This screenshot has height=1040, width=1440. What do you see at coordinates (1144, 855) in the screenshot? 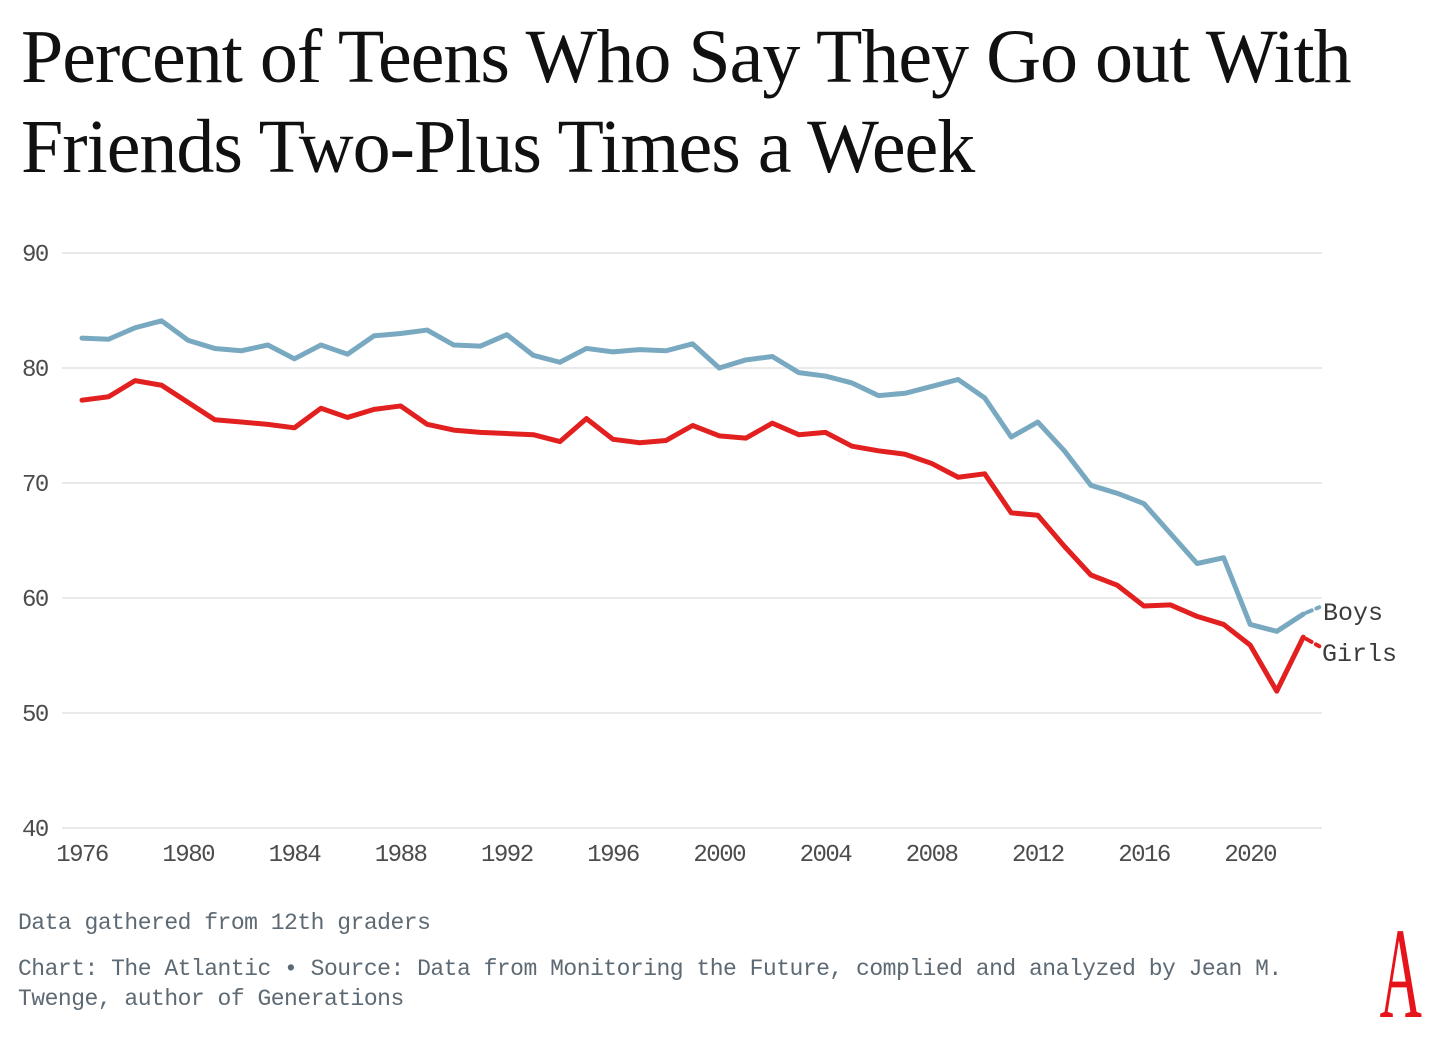
I see `x-tick-label: 2016` at bounding box center [1144, 855].